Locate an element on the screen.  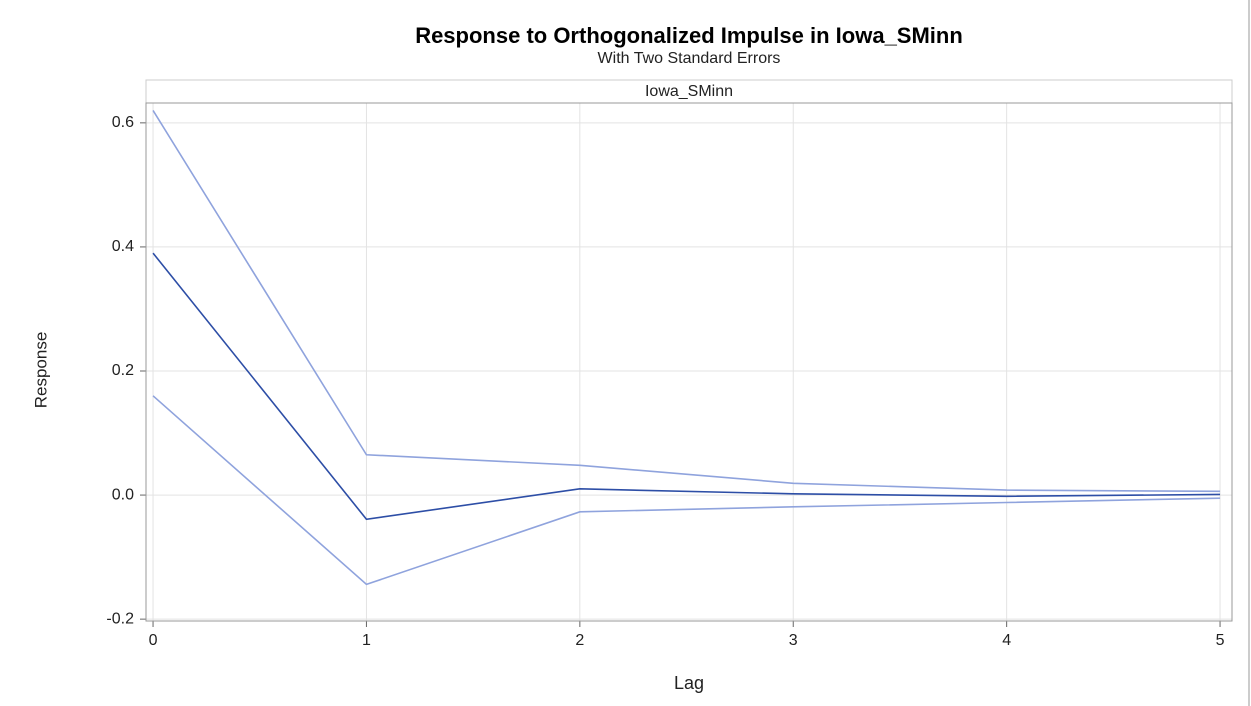
x-tick-label: 3 is located at coordinates (793, 640).